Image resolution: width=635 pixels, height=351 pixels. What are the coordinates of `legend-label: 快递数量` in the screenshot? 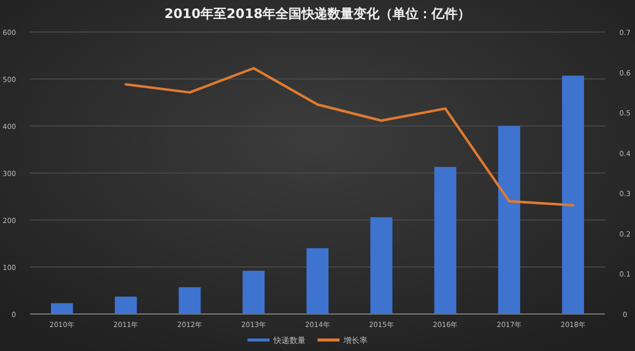 It's located at (289, 340).